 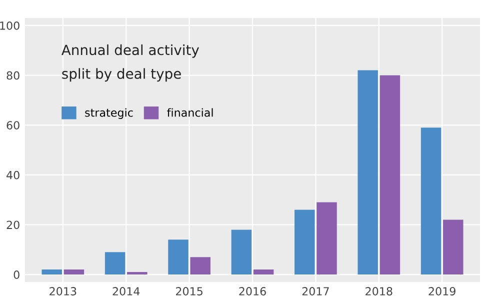 I want to click on y-tick-label: 40, so click(x=13, y=175).